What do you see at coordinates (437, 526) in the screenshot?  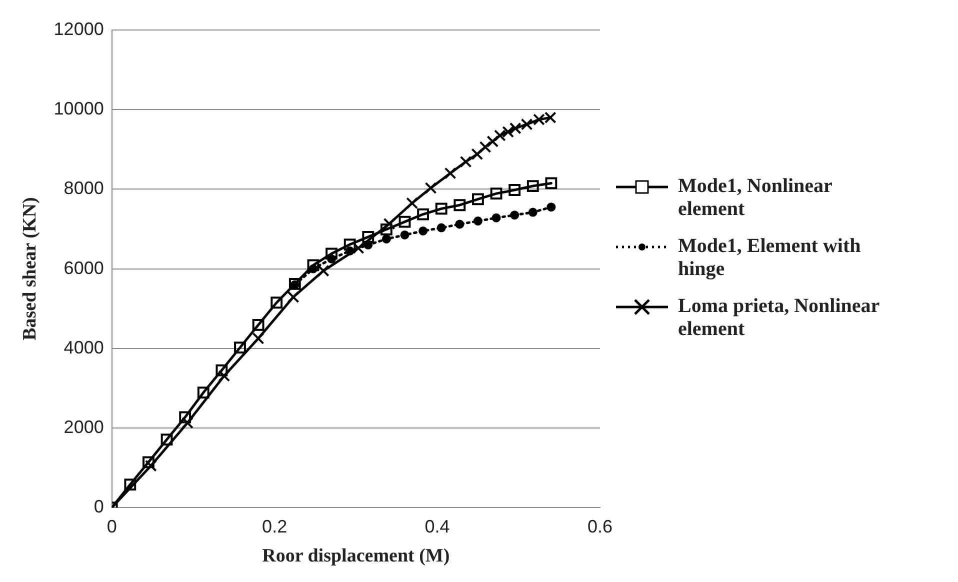 I see `x-tick-label: 0.4` at bounding box center [437, 526].